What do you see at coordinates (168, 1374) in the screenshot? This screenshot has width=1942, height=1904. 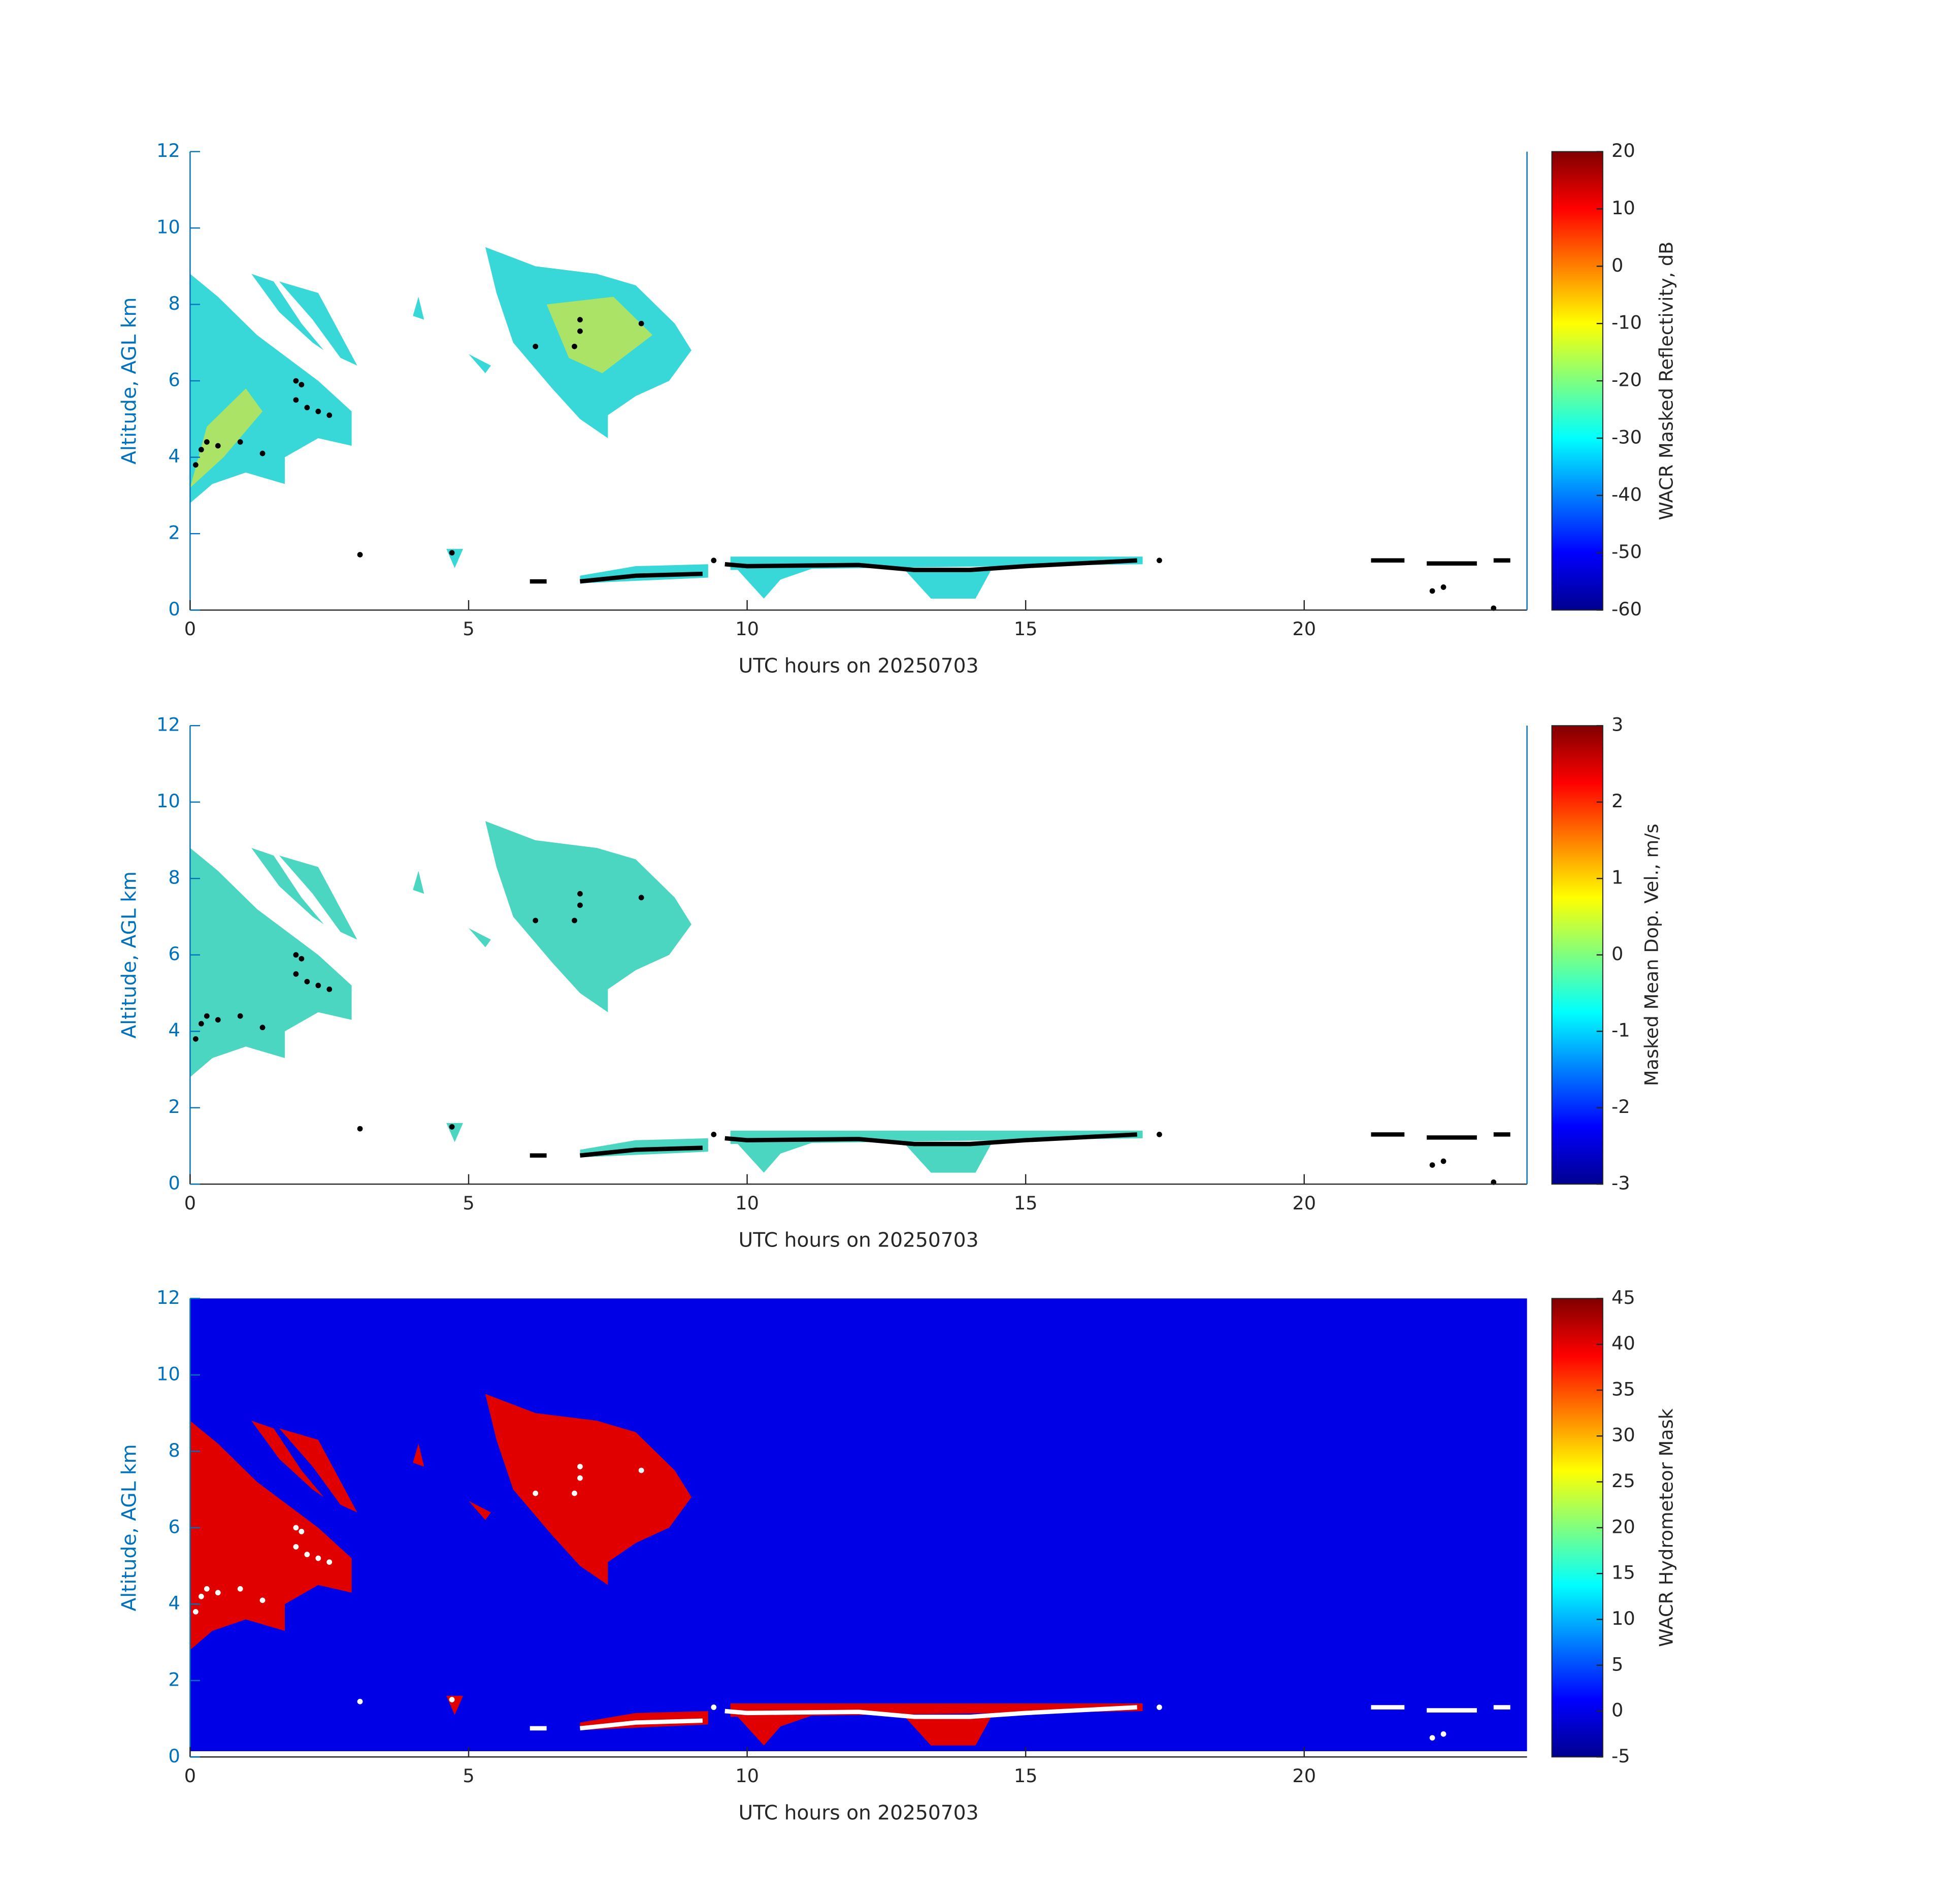 I see `y-tick-label: 10` at bounding box center [168, 1374].